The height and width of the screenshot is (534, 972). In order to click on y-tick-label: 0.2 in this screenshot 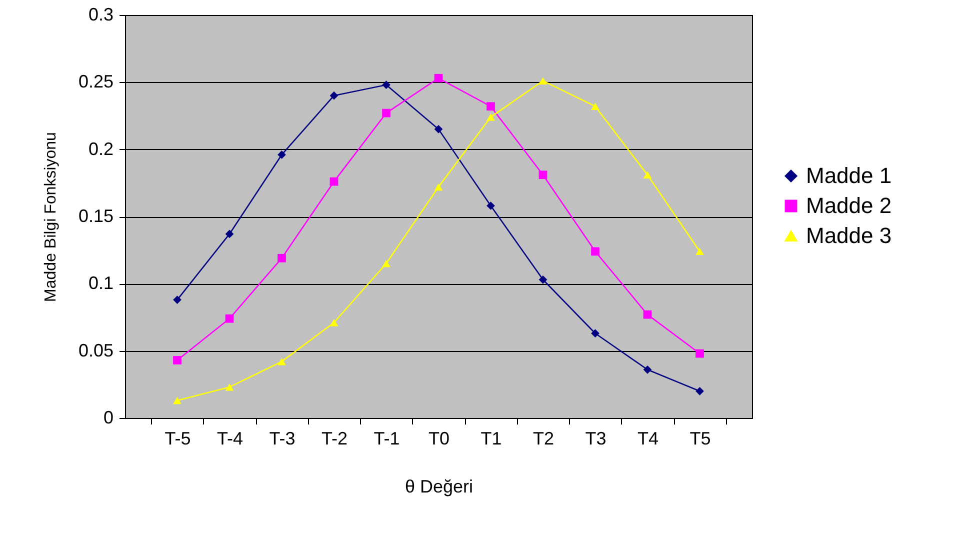, I will do `click(101, 148)`.